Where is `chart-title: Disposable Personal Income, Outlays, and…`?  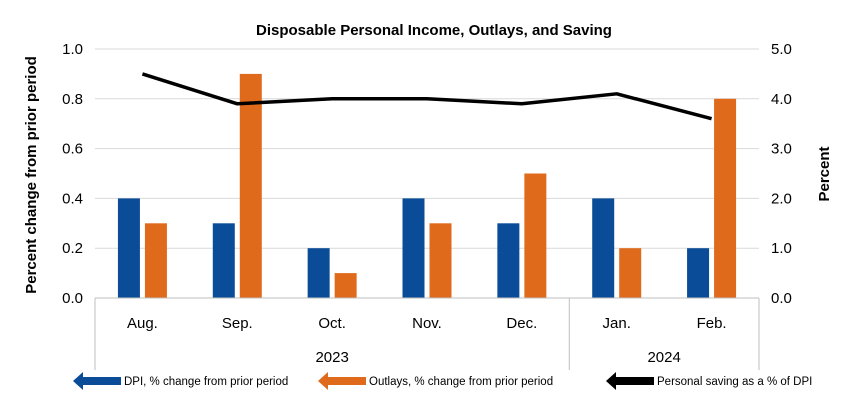
chart-title: Disposable Personal Income, Outlays, and… is located at coordinates (434, 30).